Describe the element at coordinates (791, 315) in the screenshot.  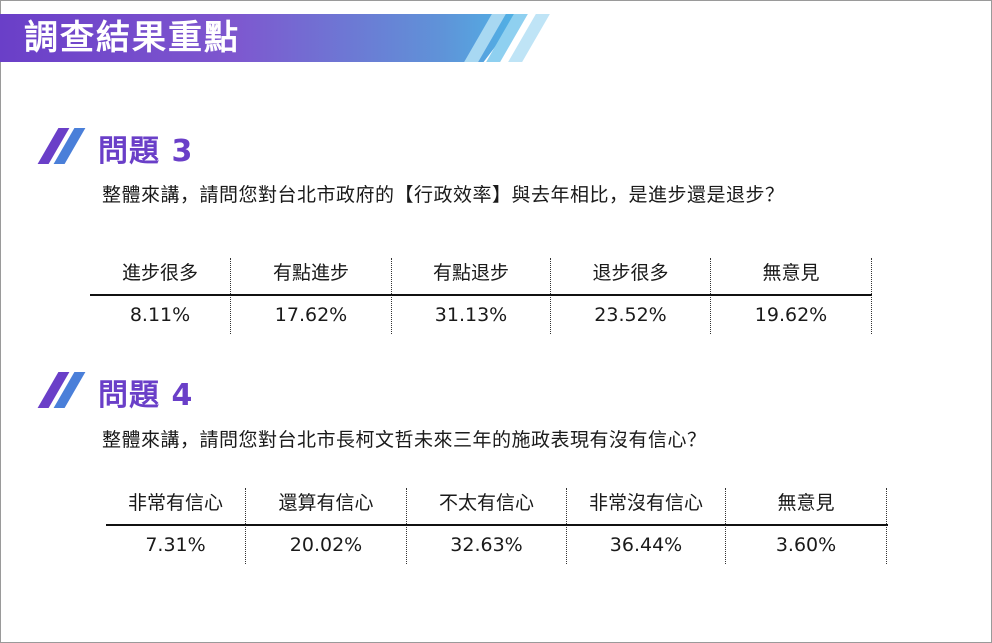
I see `column-value: 19.62%` at that location.